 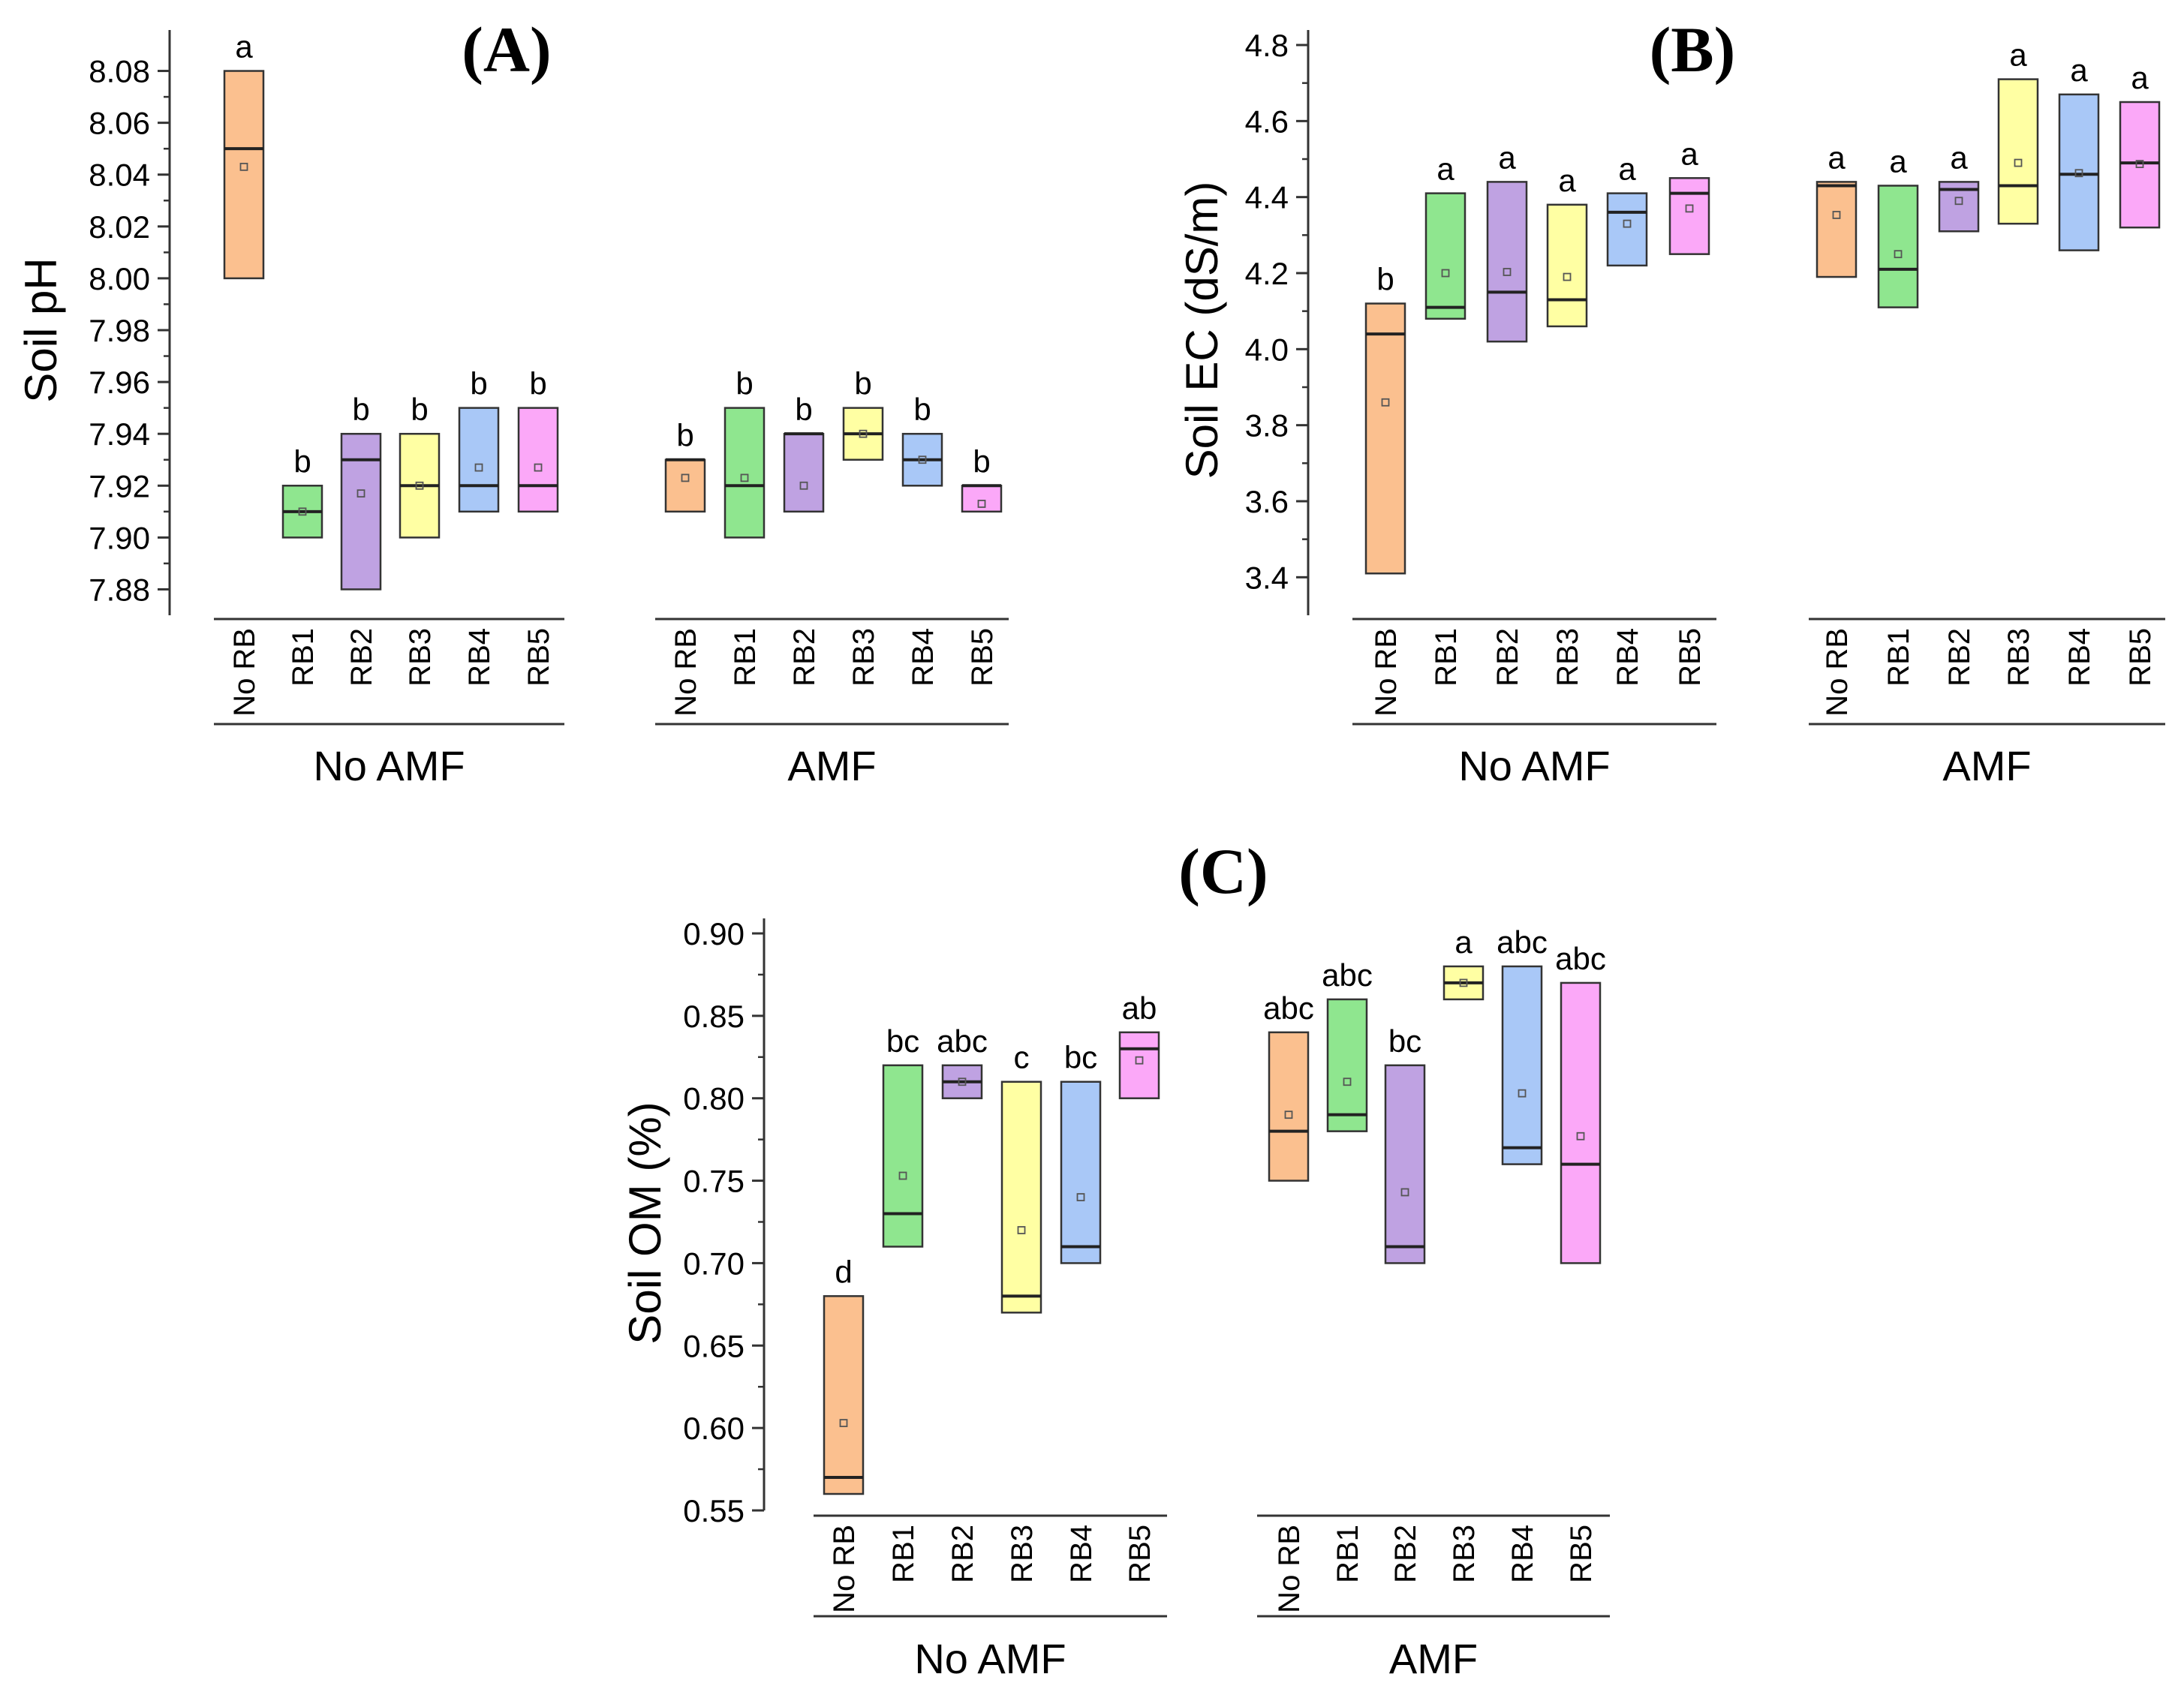 I want to click on y-tick-label: 8.06, so click(x=119, y=123).